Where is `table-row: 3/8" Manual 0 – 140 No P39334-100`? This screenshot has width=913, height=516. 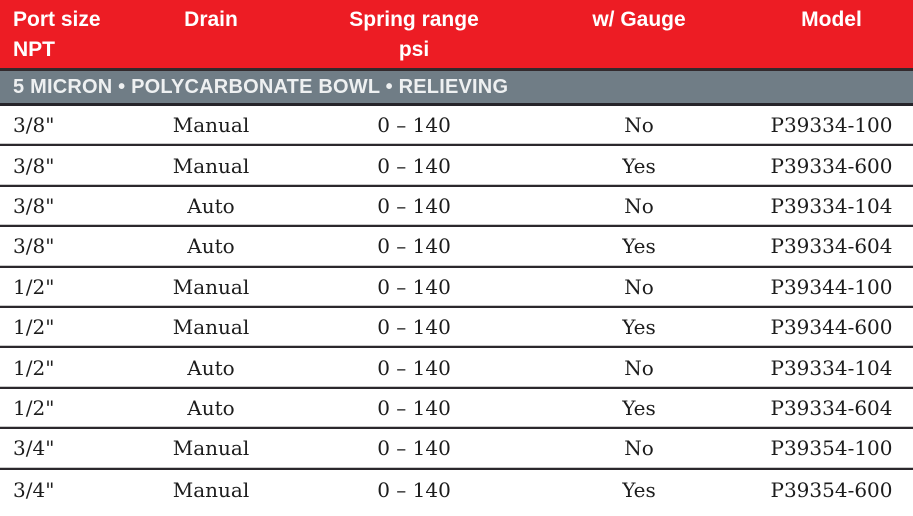
table-row: 3/8" Manual 0 – 140 No P39334-100 is located at coordinates (456, 126).